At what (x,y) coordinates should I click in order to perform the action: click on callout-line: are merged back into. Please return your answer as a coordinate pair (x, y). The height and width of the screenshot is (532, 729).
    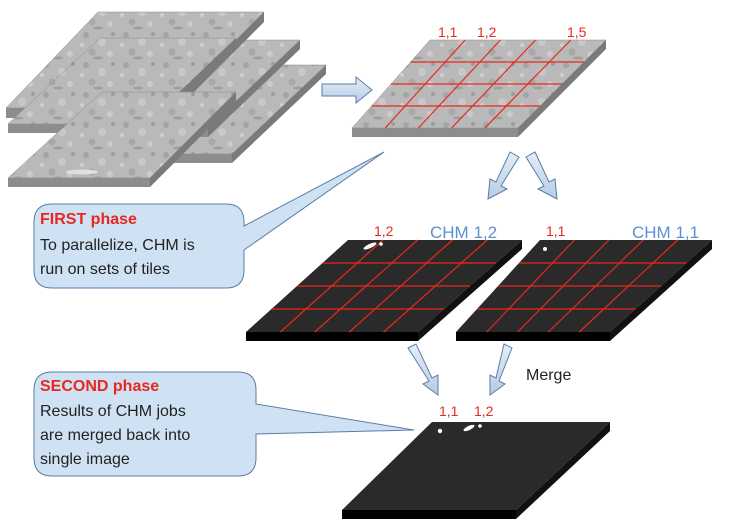
    Looking at the image, I should click on (115, 435).